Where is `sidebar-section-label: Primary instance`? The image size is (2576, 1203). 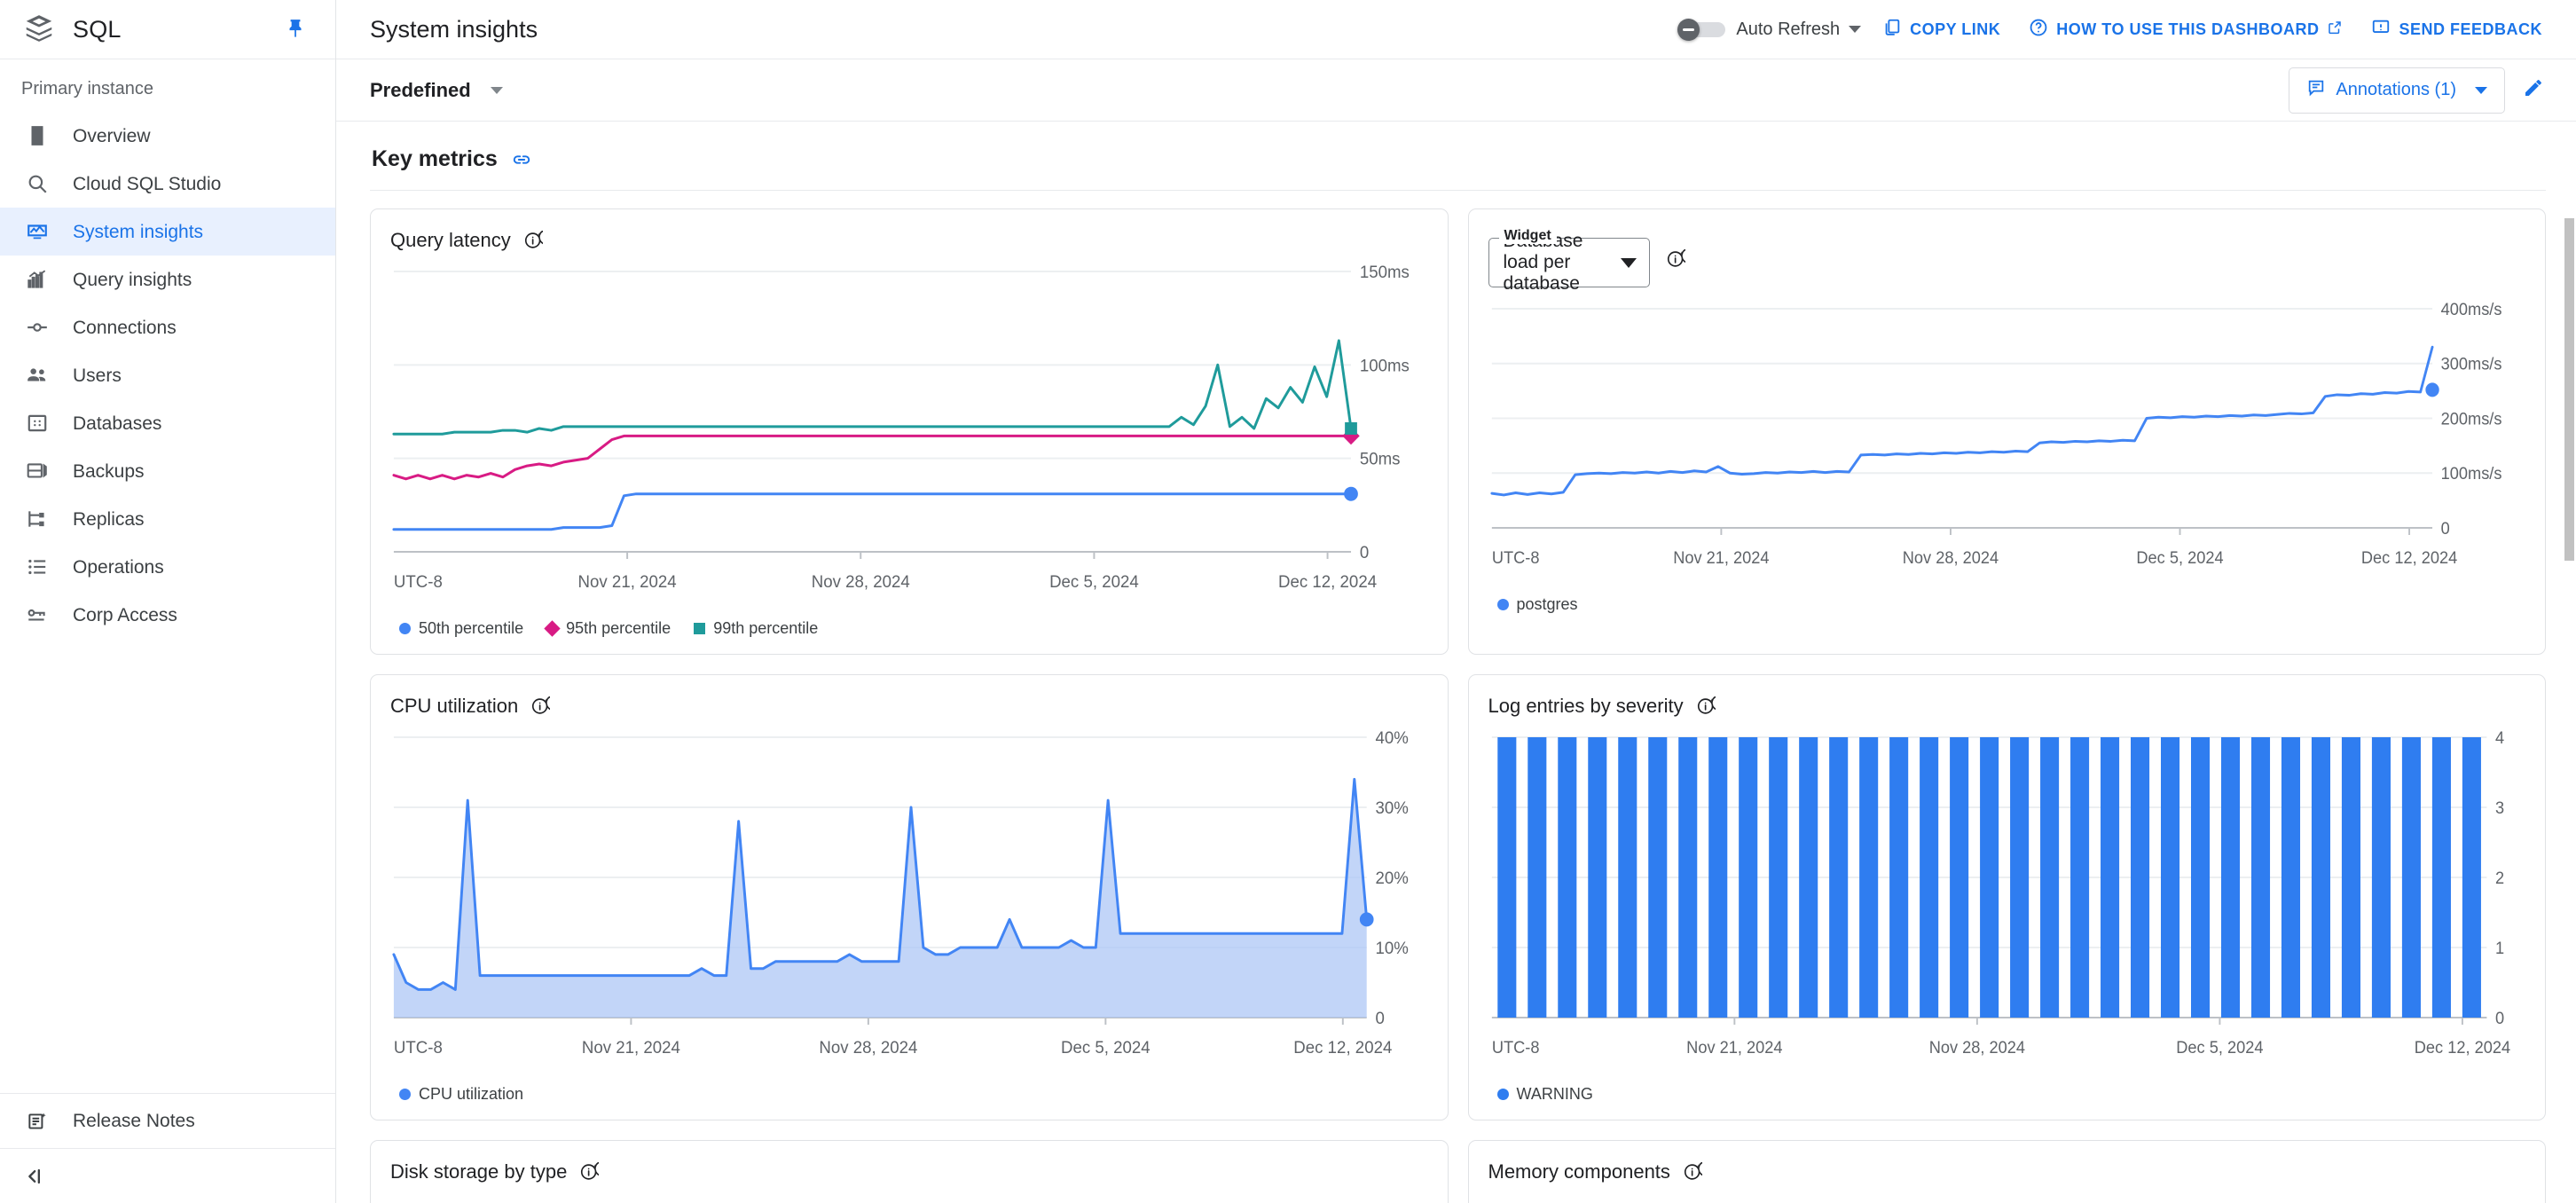
sidebar-section-label: Primary instance is located at coordinates (87, 88).